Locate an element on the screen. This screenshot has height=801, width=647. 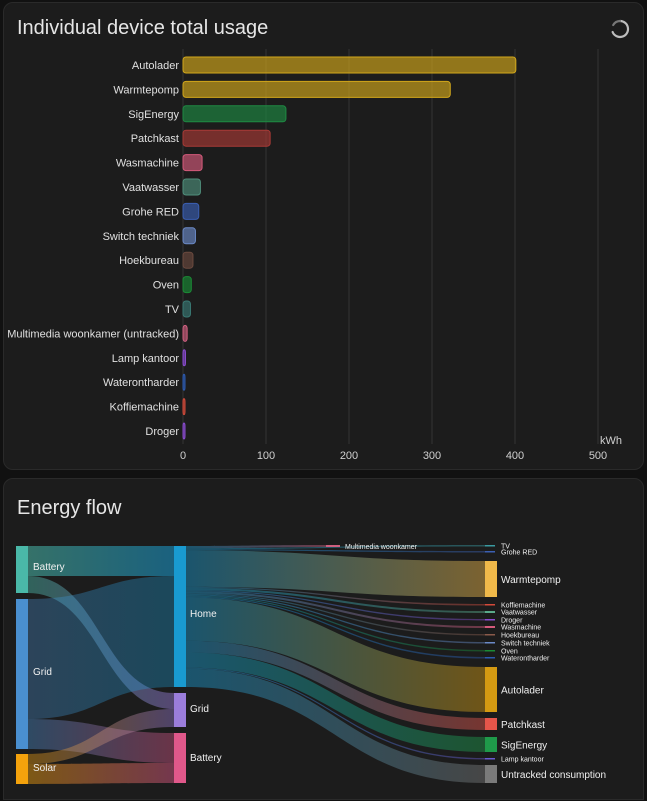
x-tick-label: 400 is located at coordinates (515, 456).